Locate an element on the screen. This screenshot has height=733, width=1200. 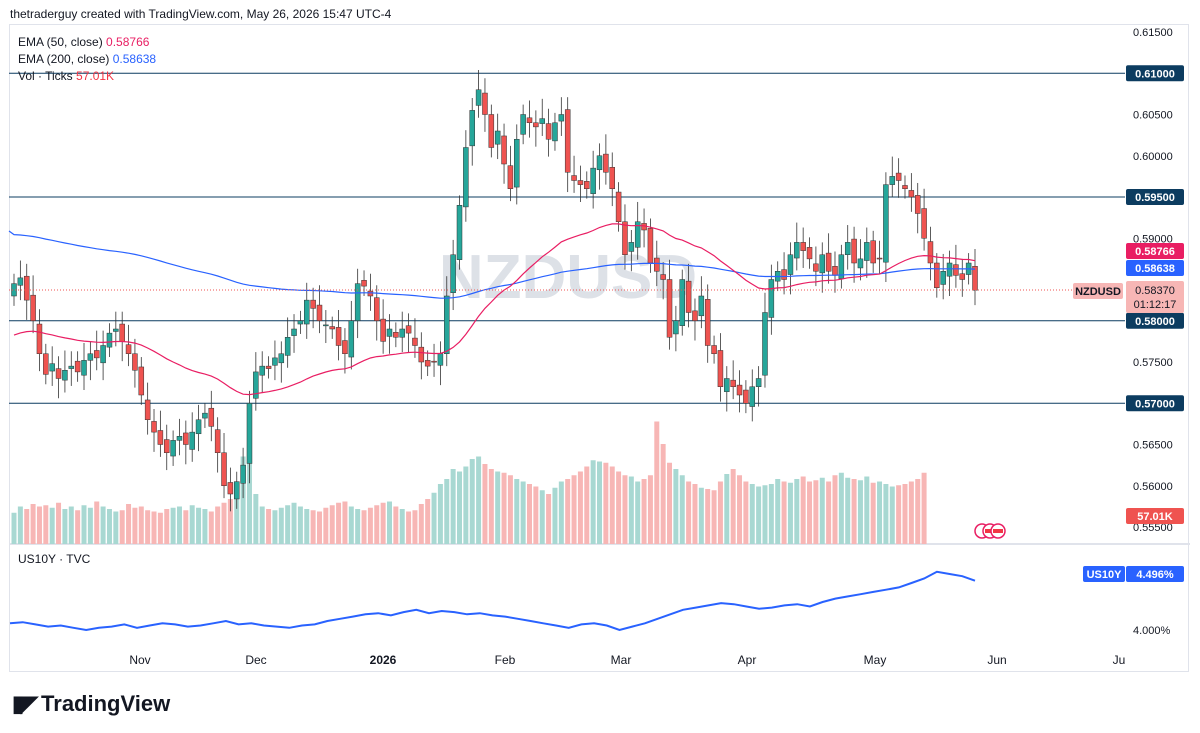
legend-volume: Vol · Ticks 57.01K is located at coordinates (87, 76).